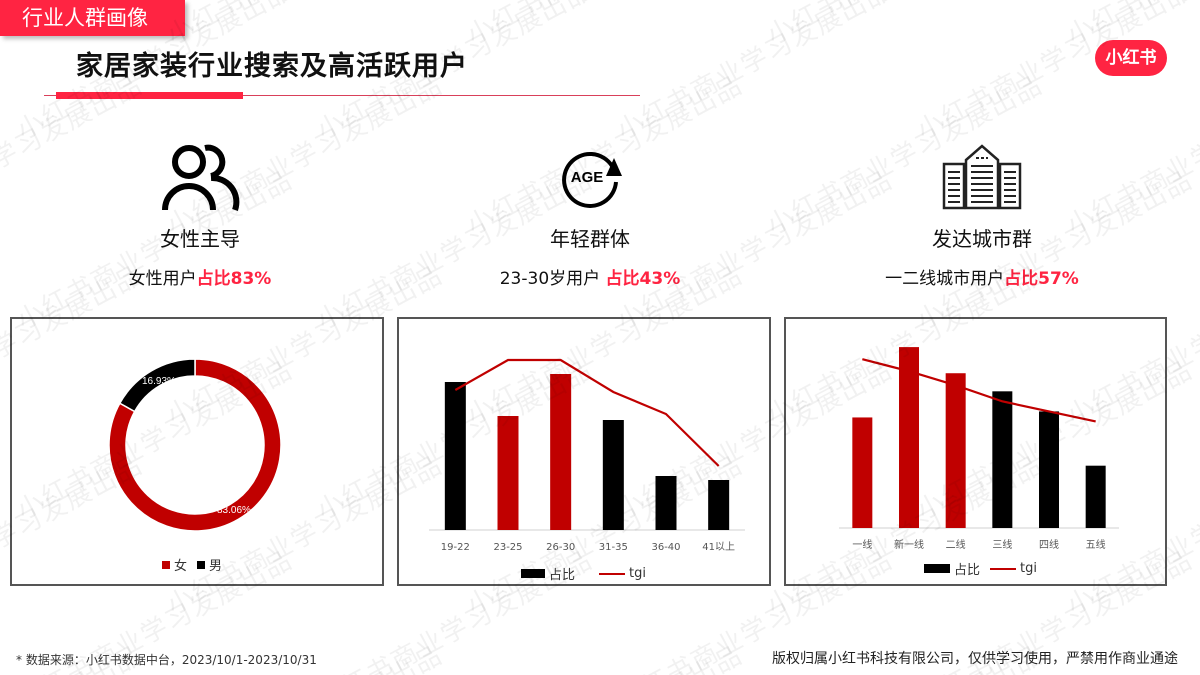  I want to click on feature-desc: 女性用户占比83%, so click(200, 276).